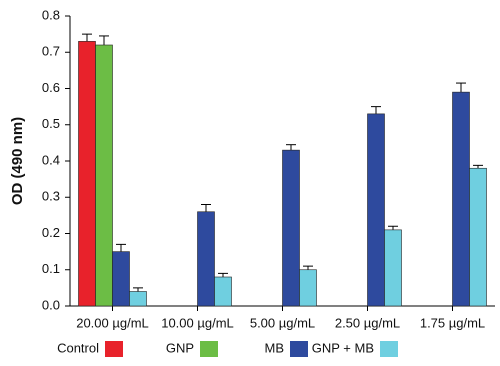 This screenshot has width=500, height=366. I want to click on y-tick-label: 0.6, so click(51, 87).